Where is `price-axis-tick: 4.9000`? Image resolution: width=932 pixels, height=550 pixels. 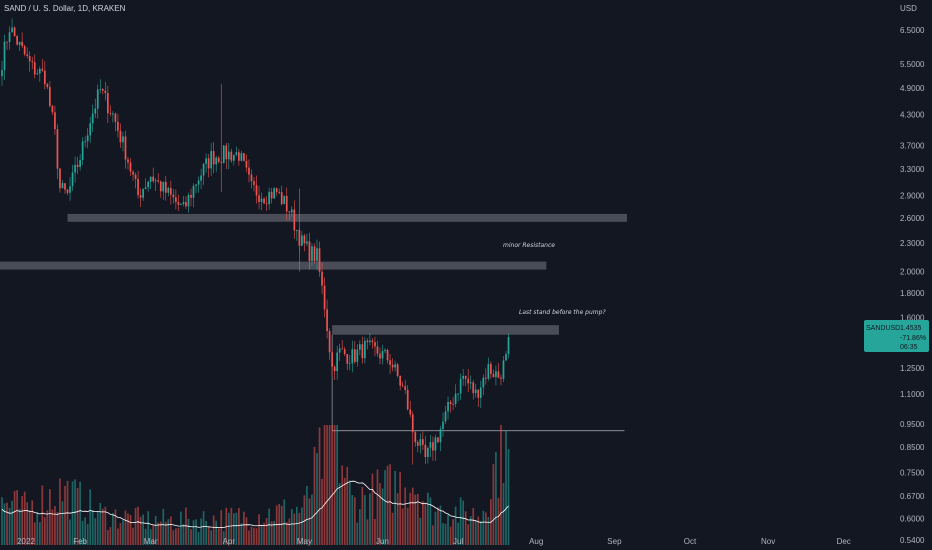
price-axis-tick: 4.9000 is located at coordinates (912, 88).